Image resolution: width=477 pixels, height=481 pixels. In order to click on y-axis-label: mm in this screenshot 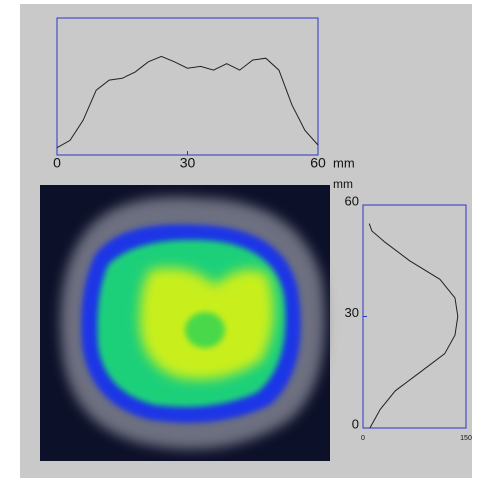, I will do `click(343, 184)`.